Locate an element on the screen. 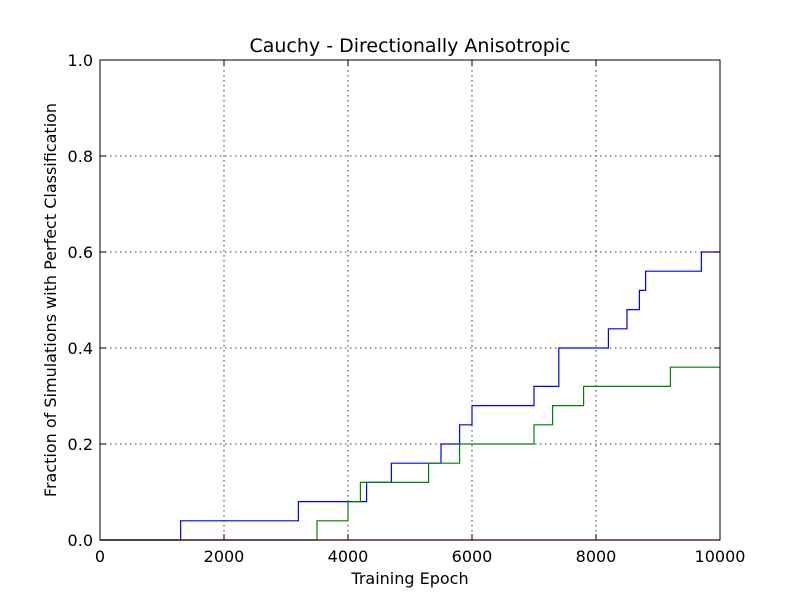 The height and width of the screenshot is (600, 800). y-tick-label: 0.8 is located at coordinates (80, 156).